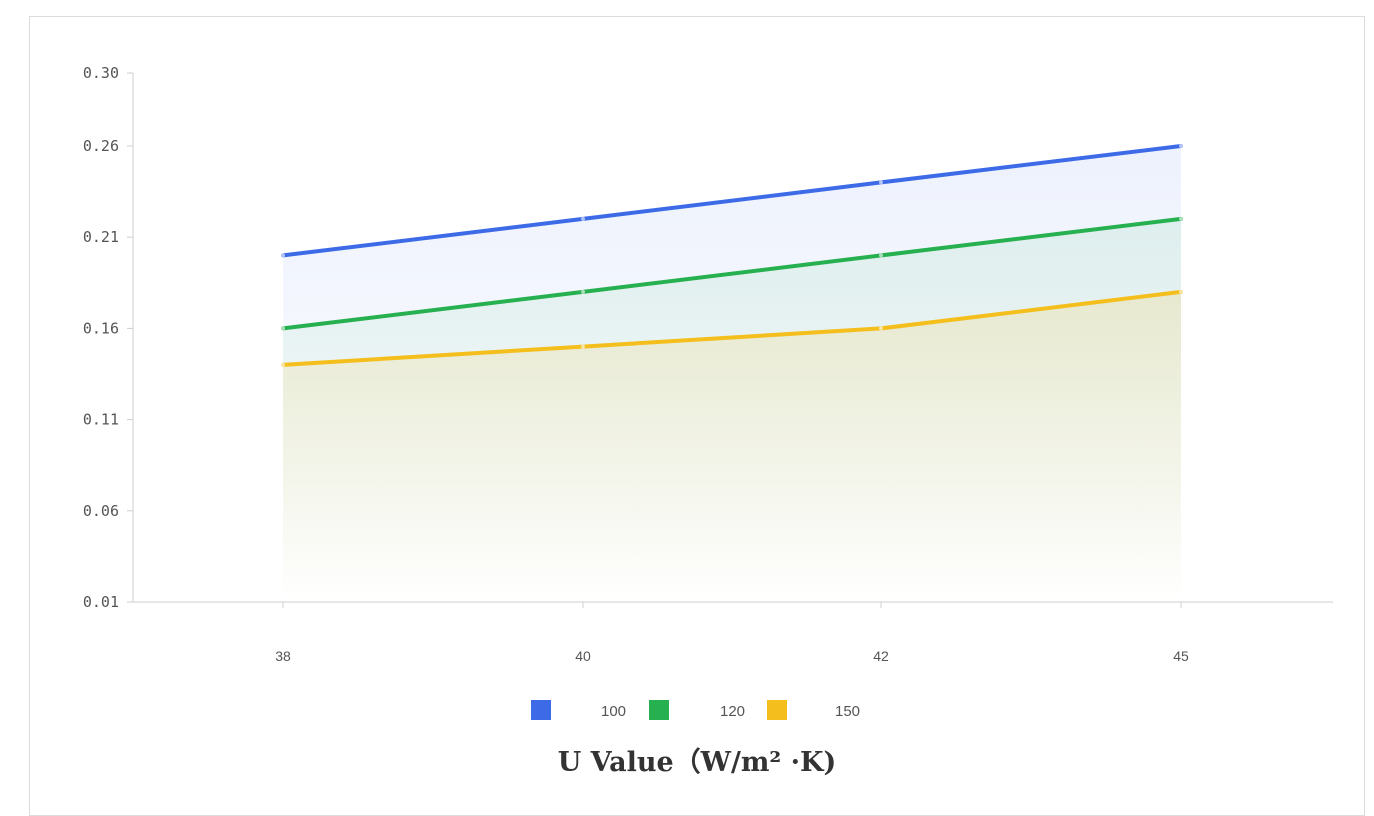 The image size is (1374, 816). I want to click on x-tick-label: 45, so click(1181, 656).